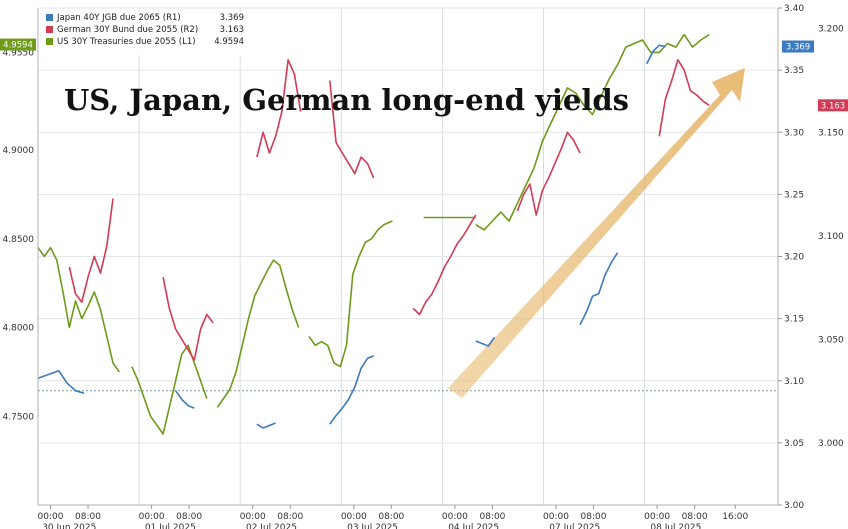  I want to click on x-date-label: 07 Jul 2025, so click(574, 526).